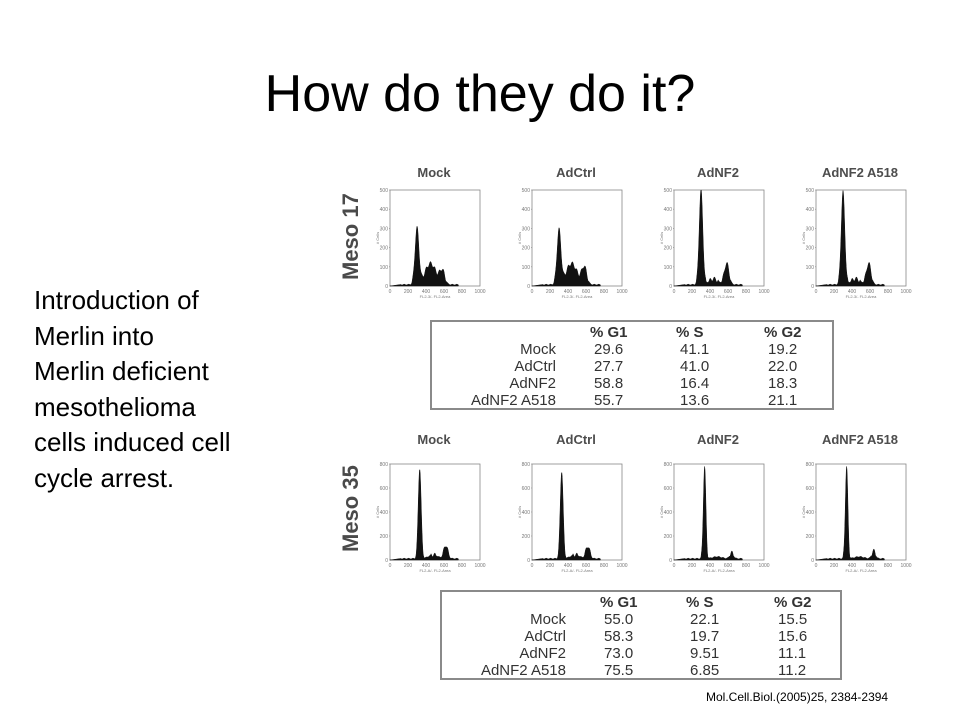 Image resolution: width=960 pixels, height=720 pixels. I want to click on row-label: AdNF2 A518, so click(513, 400).